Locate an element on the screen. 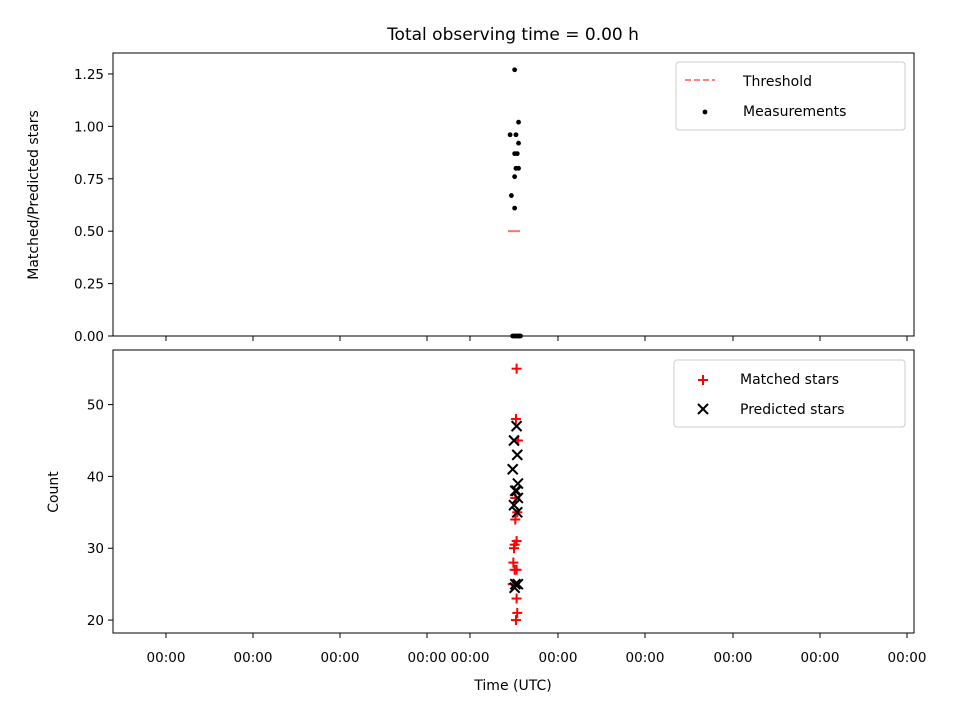 This screenshot has width=960, height=724. legend-matched-swatch is located at coordinates (703, 380).